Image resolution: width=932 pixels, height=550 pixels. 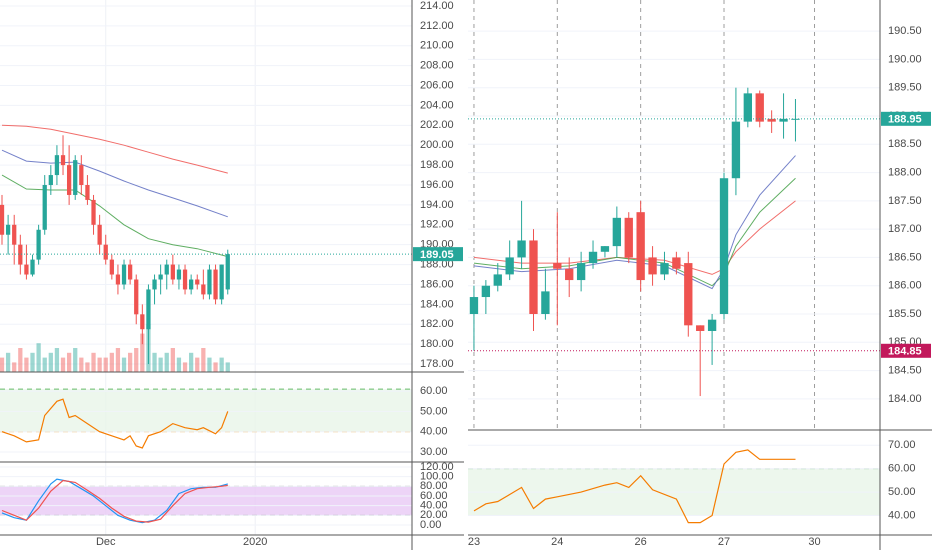 I want to click on y-tick-label: 185.50, so click(x=905, y=314).